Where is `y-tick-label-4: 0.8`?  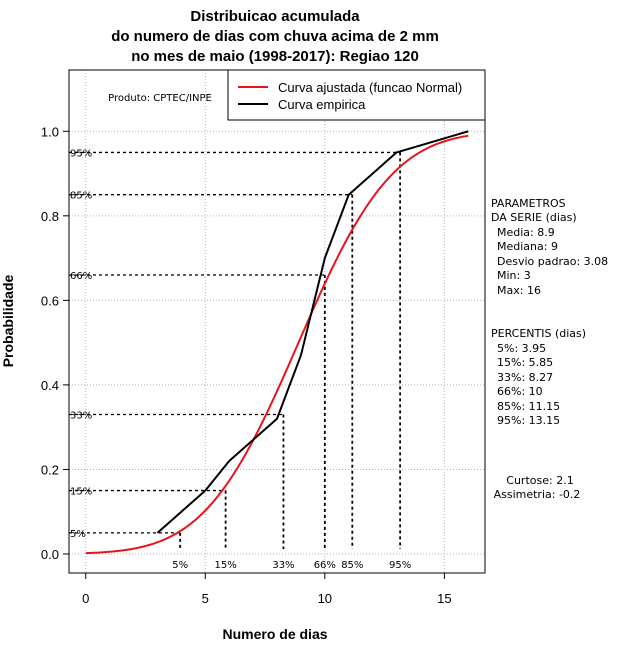
y-tick-label-4: 0.8 is located at coordinates (50, 216).